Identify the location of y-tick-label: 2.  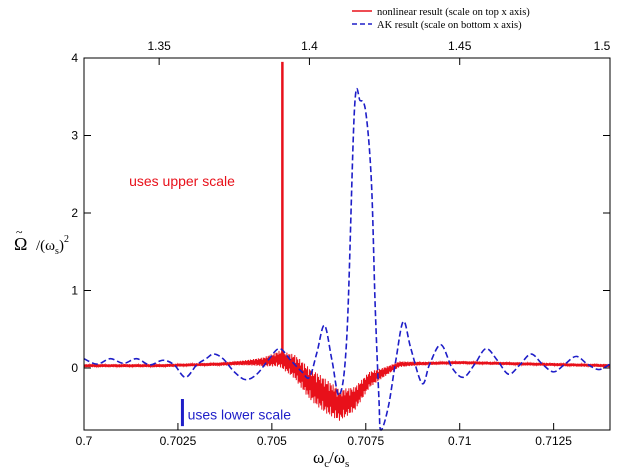
(74, 213).